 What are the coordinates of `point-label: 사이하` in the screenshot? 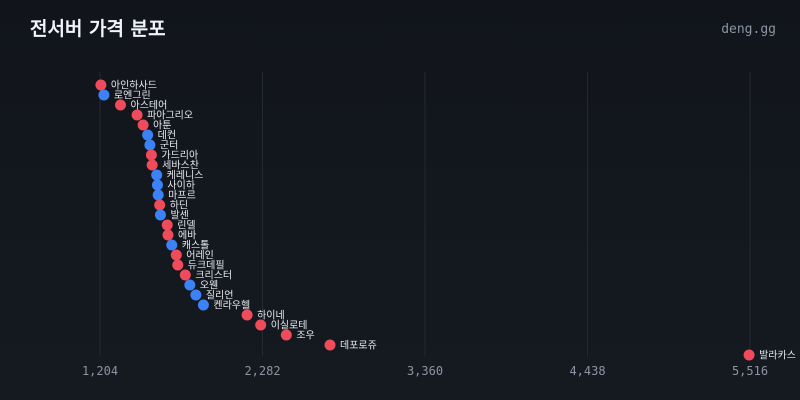 It's located at (181, 185).